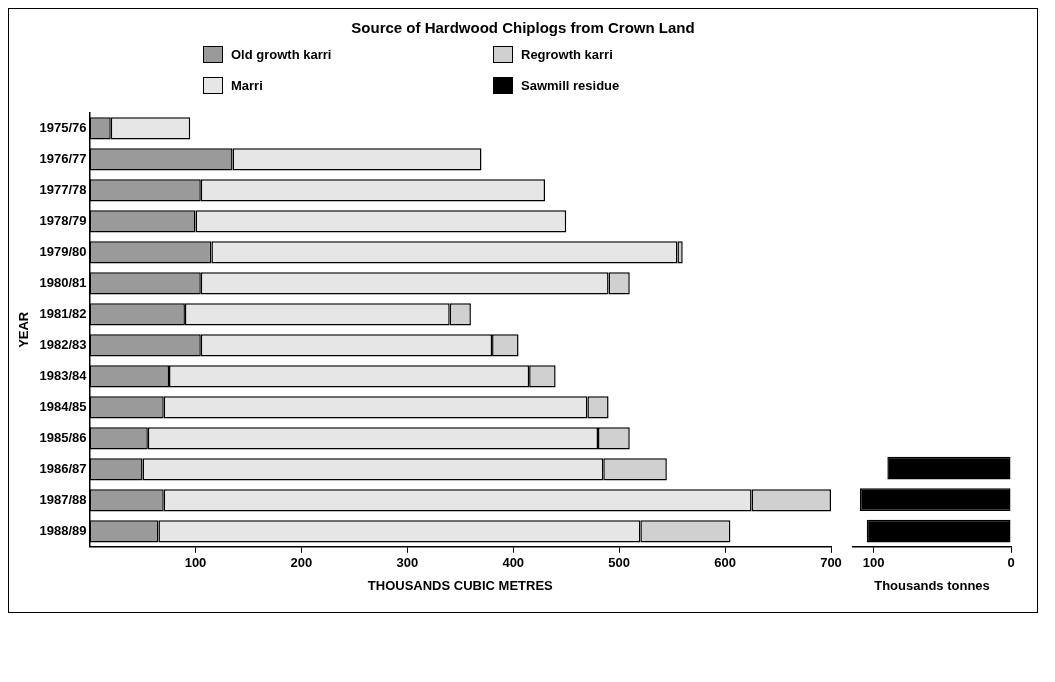  I want to click on y-tick-label: 1980/81, so click(63, 282).